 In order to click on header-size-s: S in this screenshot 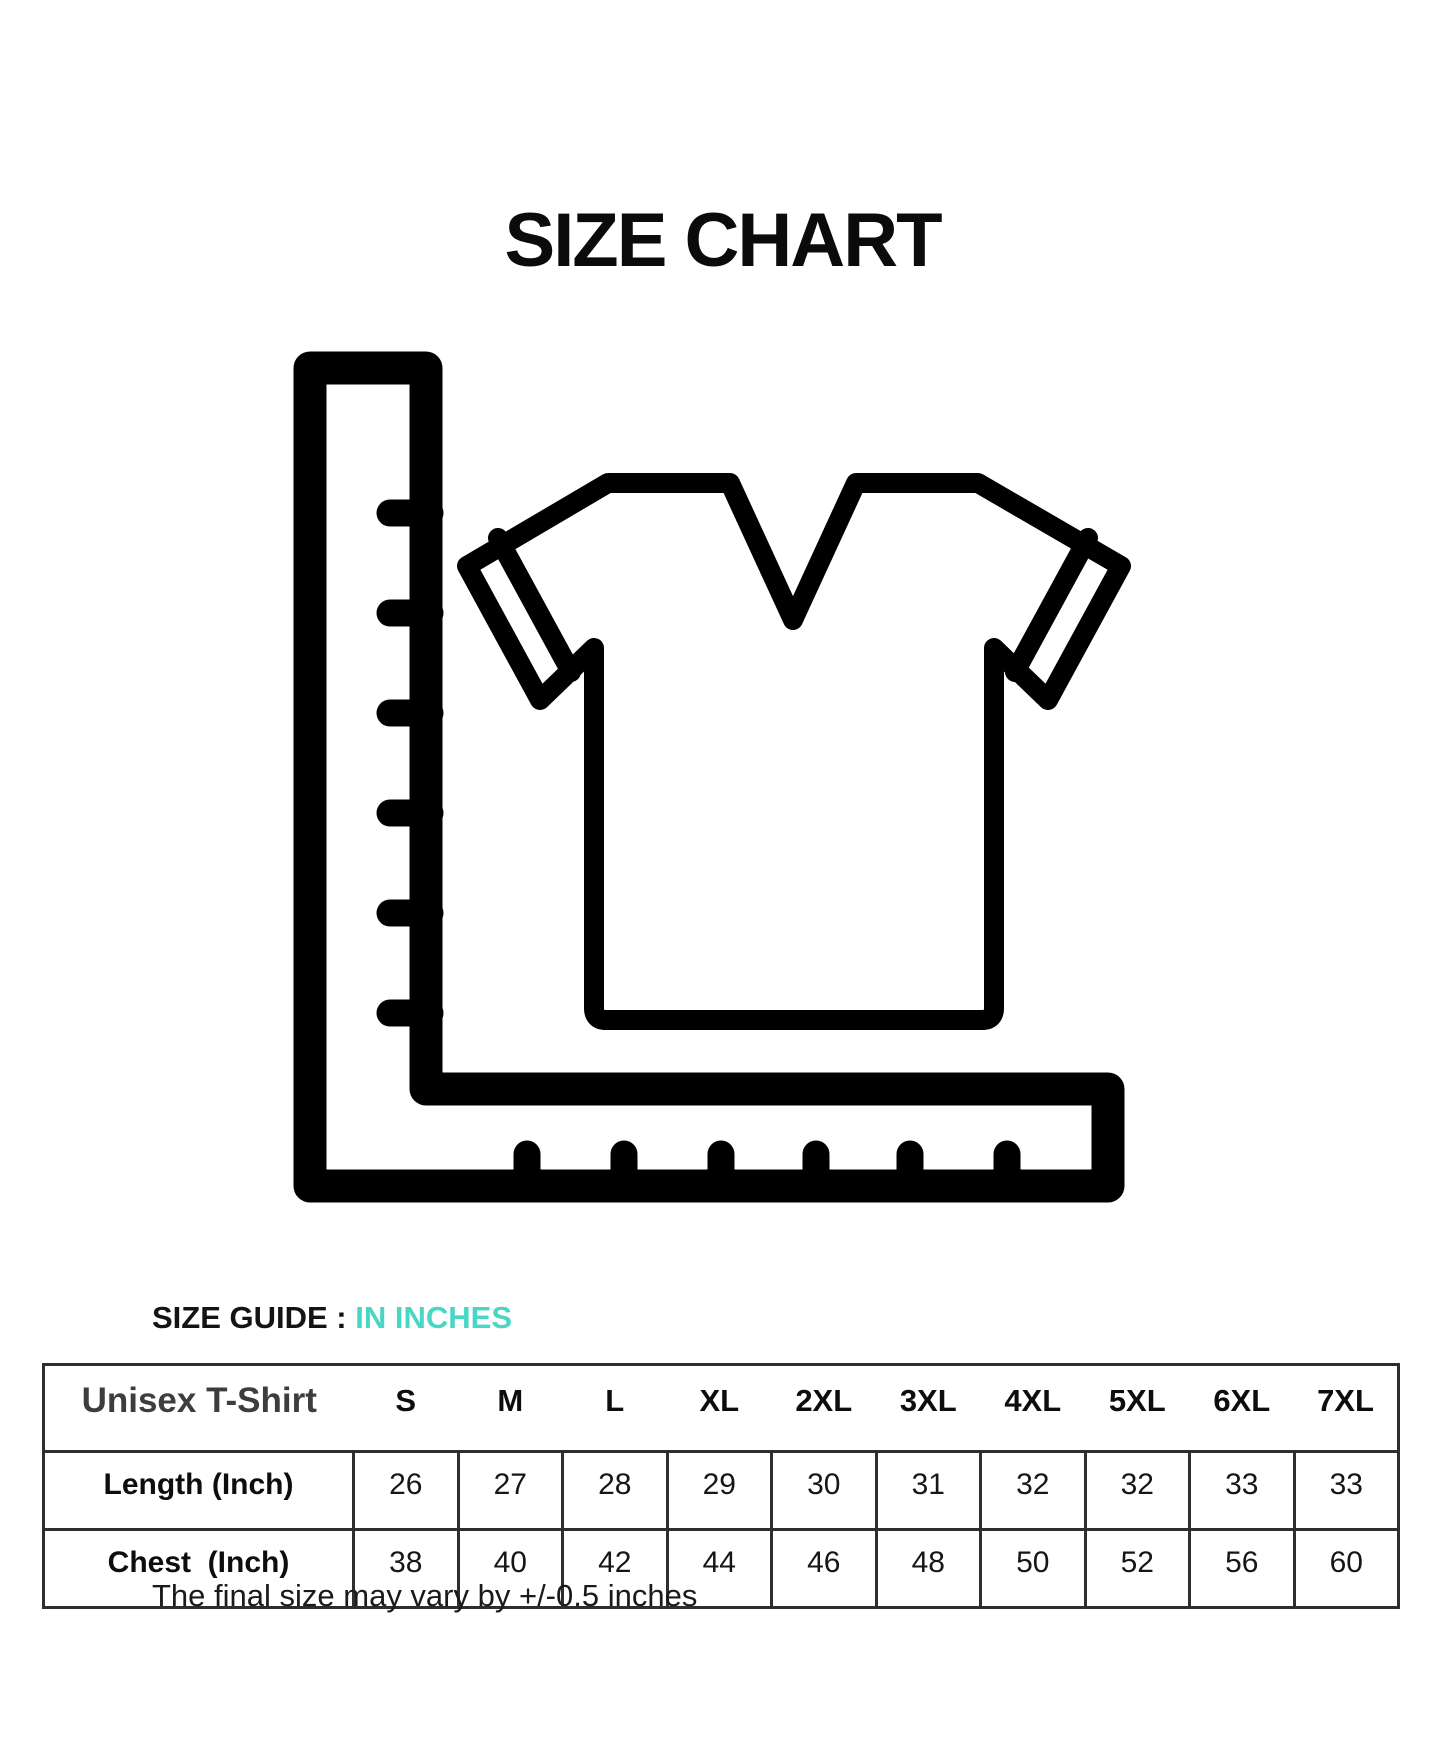, I will do `click(405, 1408)`.